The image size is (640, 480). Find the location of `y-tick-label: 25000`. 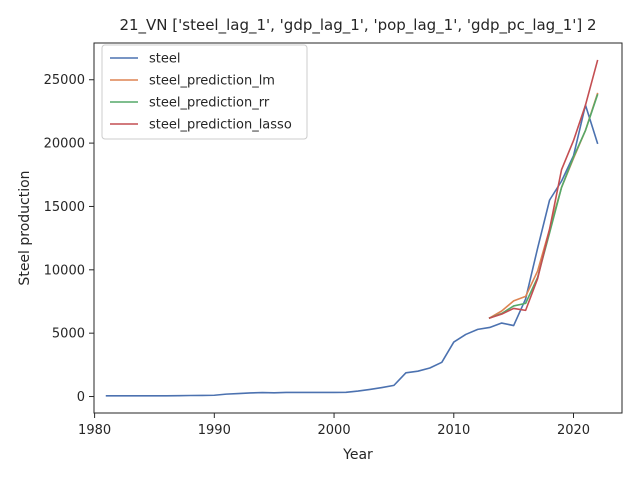

y-tick-label: 25000 is located at coordinates (64, 80).